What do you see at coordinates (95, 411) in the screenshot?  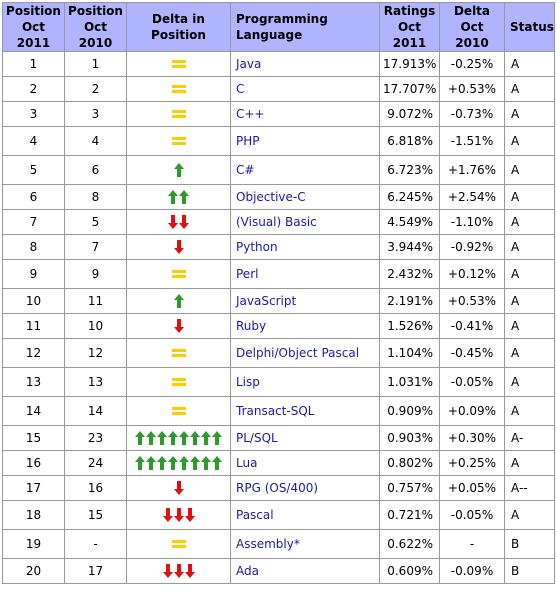 I see `position-2010-cell: 14` at bounding box center [95, 411].